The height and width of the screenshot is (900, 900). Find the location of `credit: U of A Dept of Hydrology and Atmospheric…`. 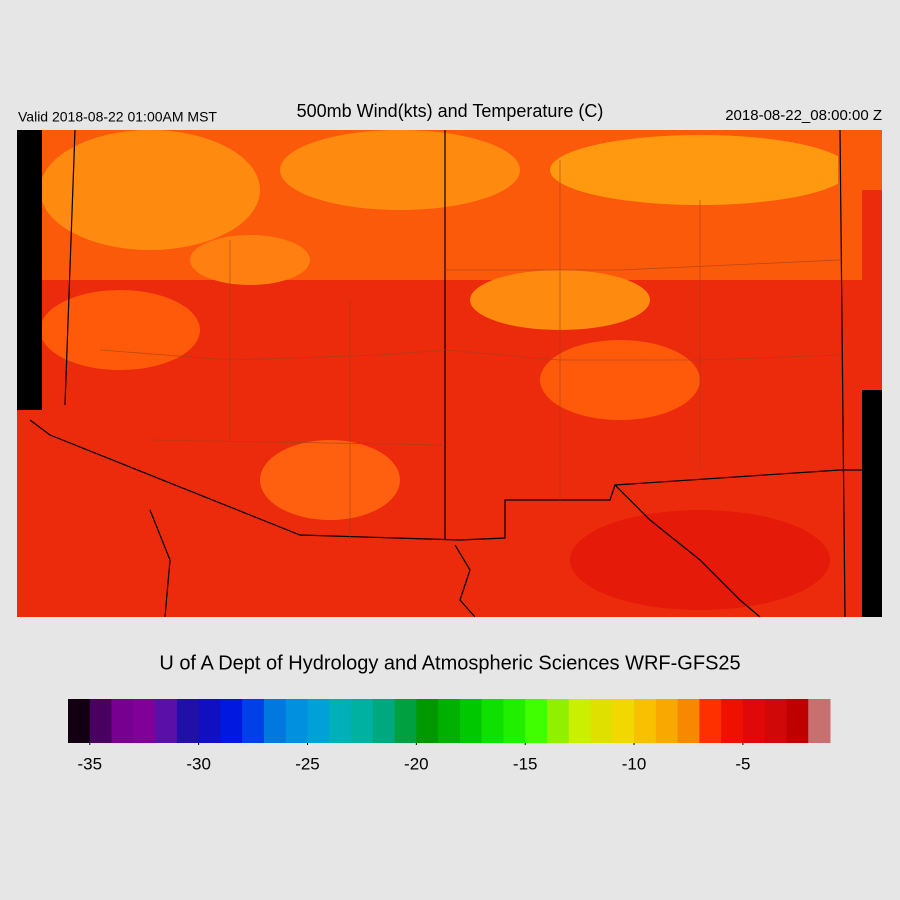

credit: U of A Dept of Hydrology and Atmospheric… is located at coordinates (449, 663).